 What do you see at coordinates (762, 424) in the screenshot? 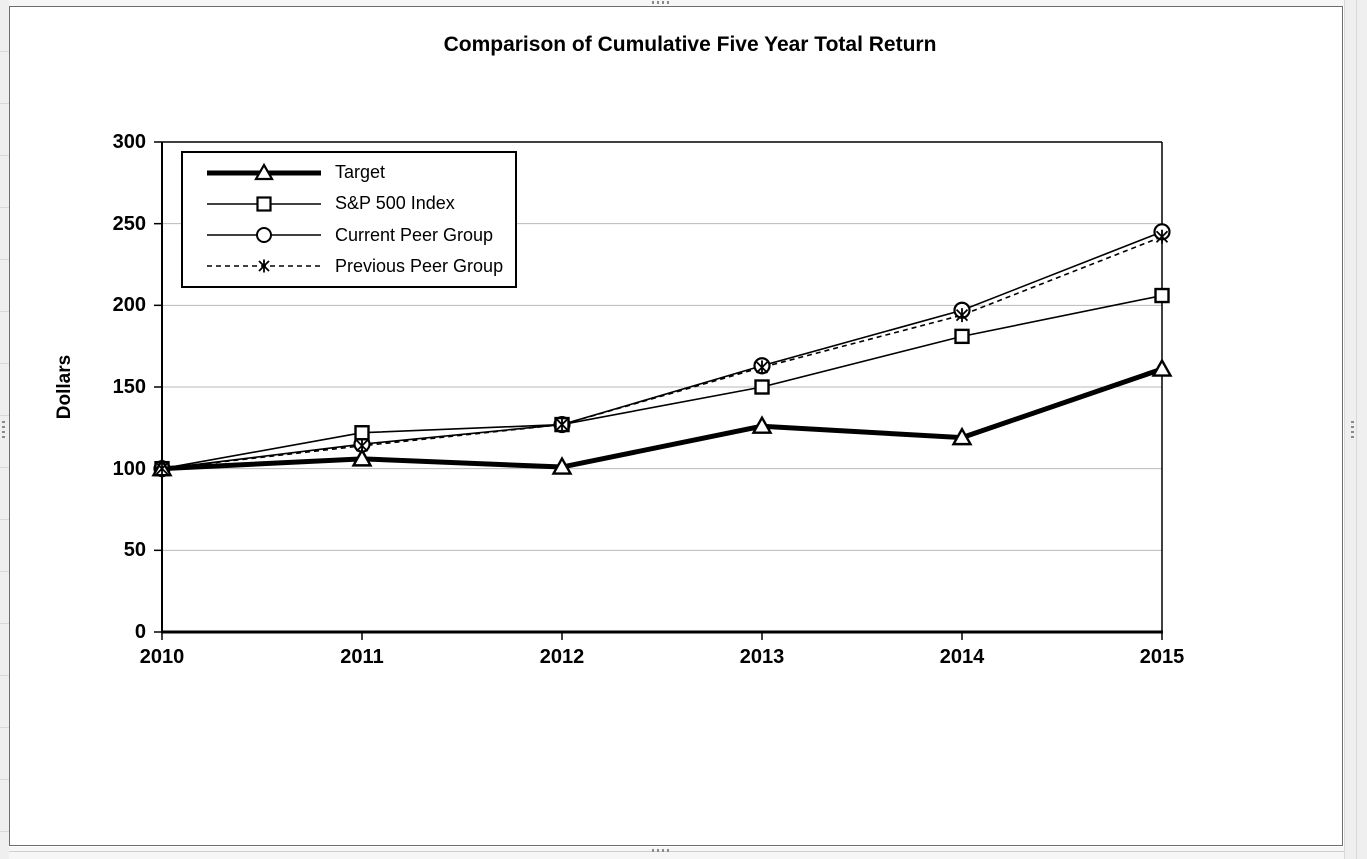
I see `marker-triangle-2013` at bounding box center [762, 424].